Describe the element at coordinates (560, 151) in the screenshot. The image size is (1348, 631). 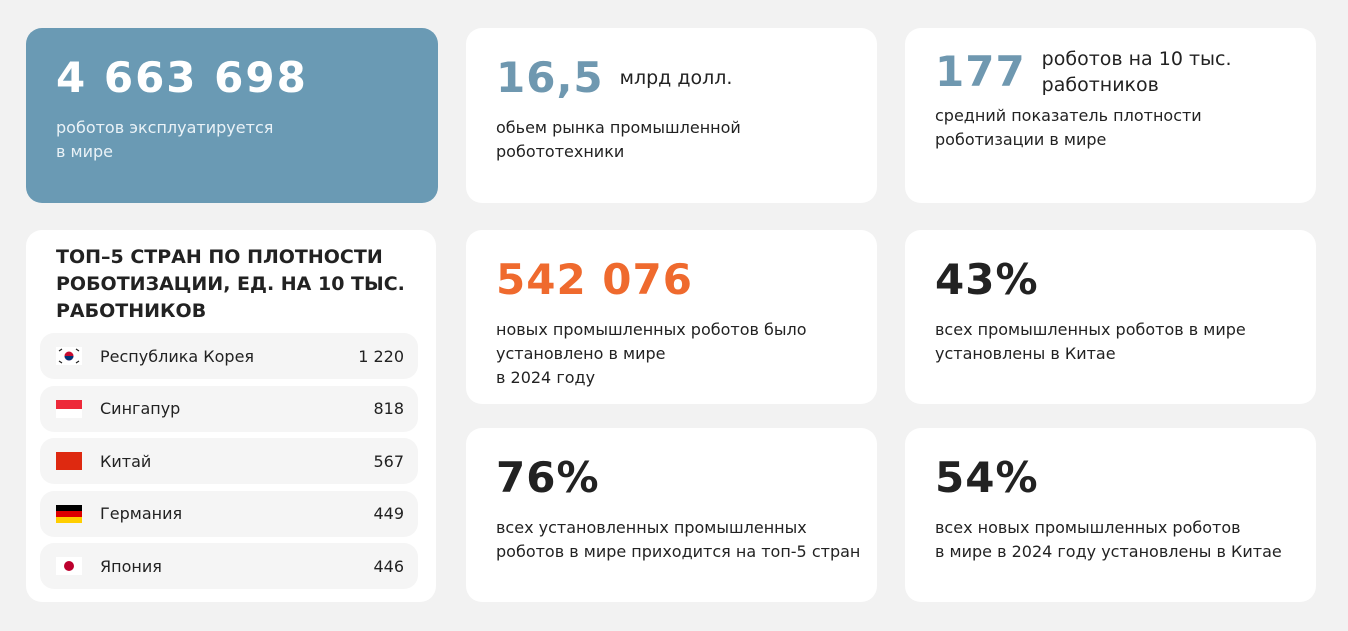
I see `text-line: робототехники` at that location.